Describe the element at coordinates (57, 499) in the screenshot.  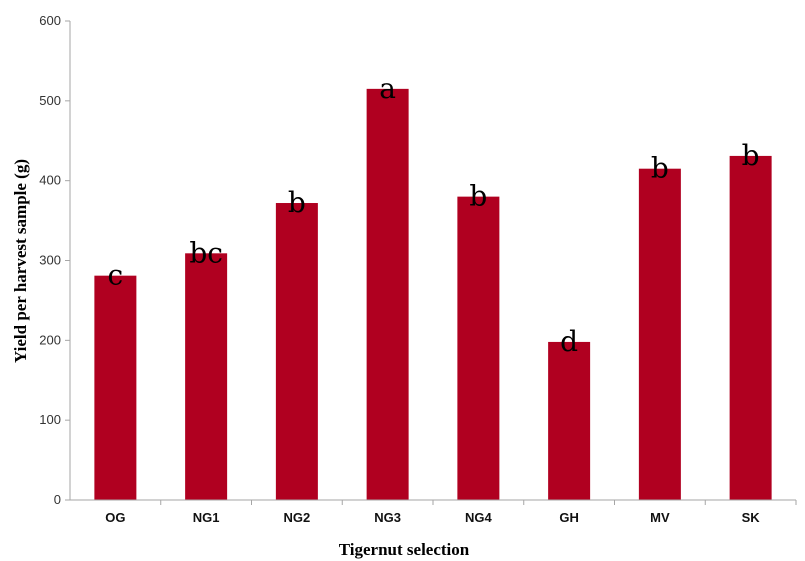
I see `y-tick-label: 0` at that location.